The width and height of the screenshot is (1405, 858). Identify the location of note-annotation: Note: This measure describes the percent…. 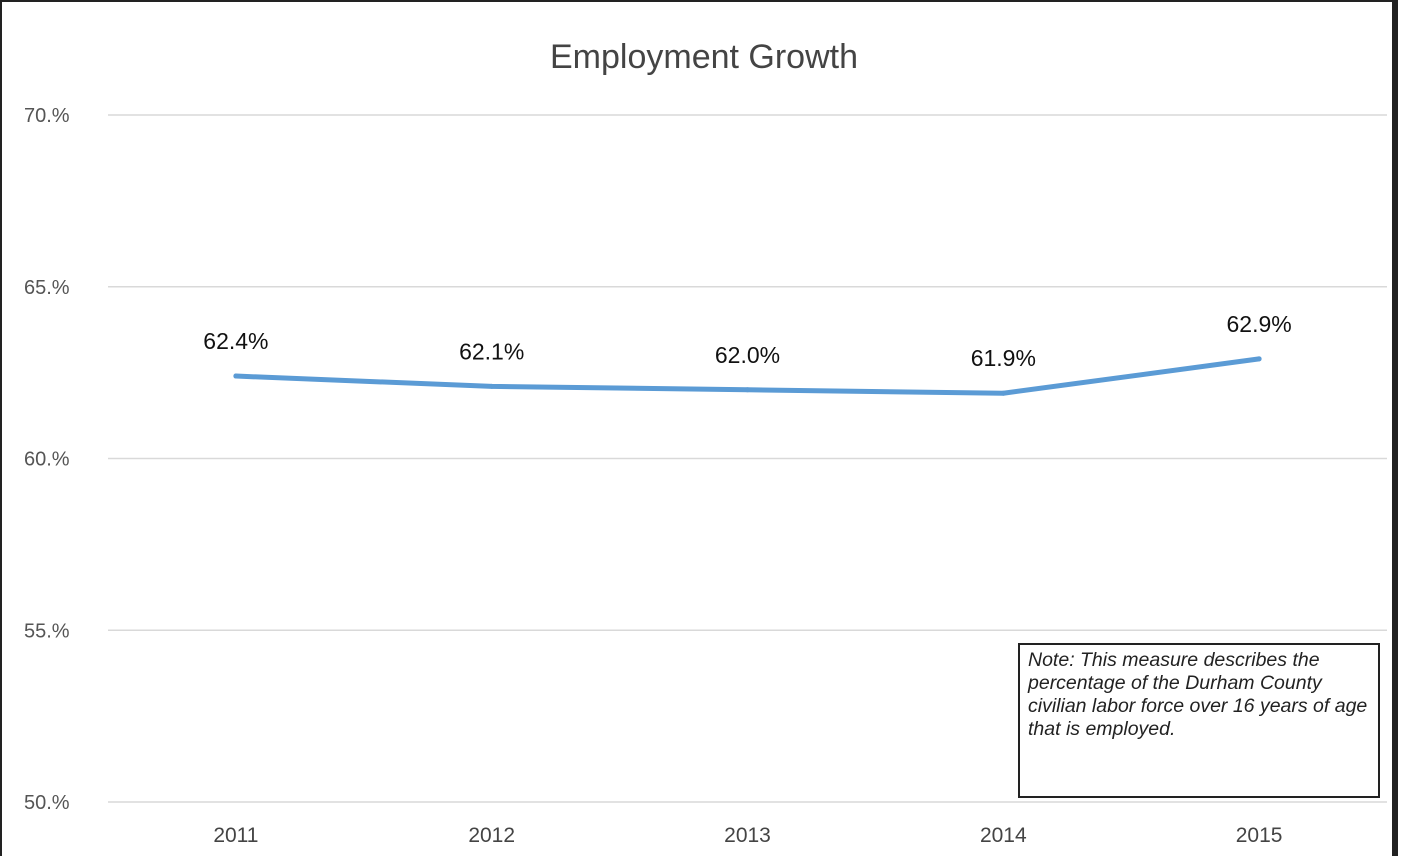
(1199, 720).